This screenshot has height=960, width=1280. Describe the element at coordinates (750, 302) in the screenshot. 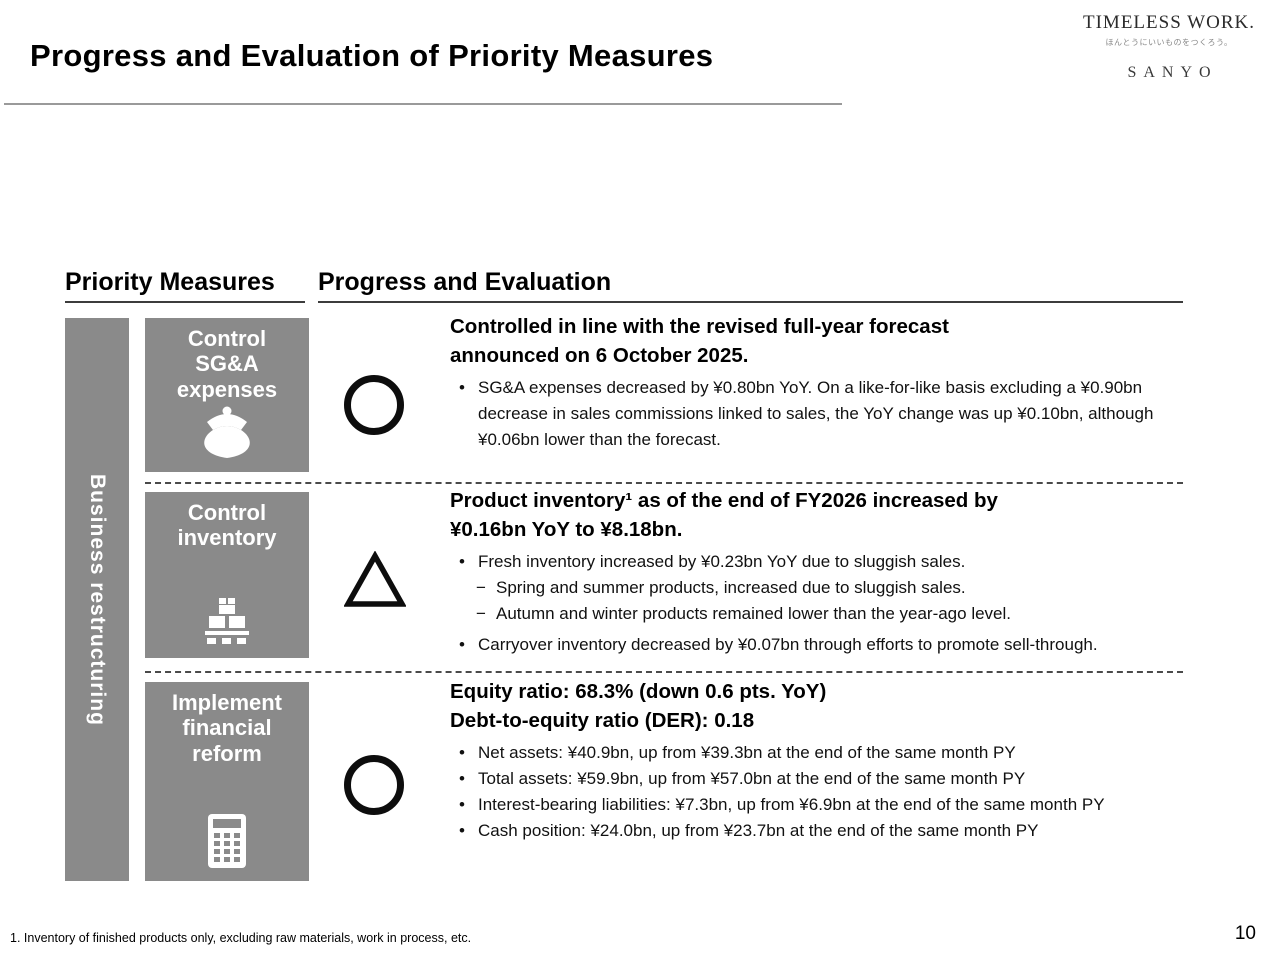

I see `progress-evaluation-underline` at that location.